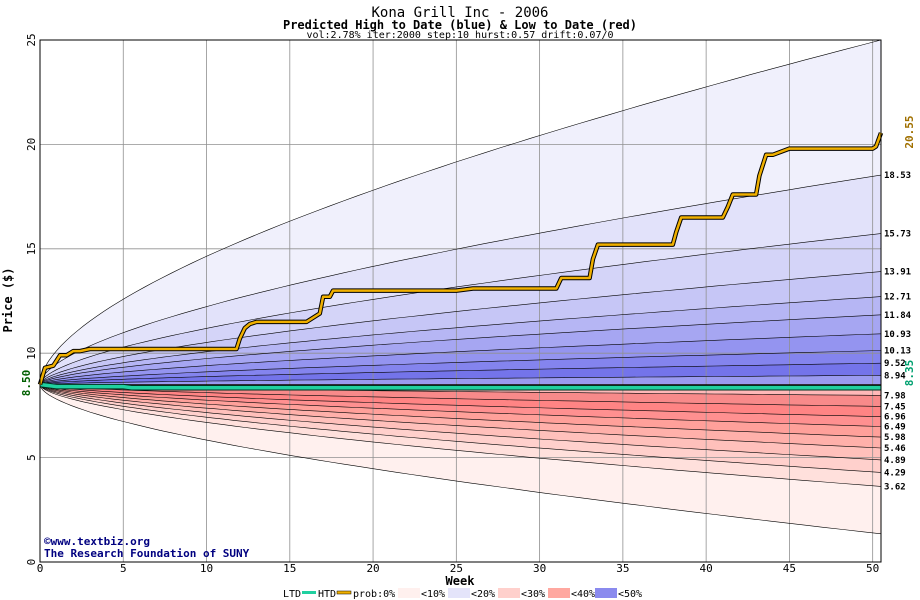  I want to click on ltd-line, so click(460, 386).